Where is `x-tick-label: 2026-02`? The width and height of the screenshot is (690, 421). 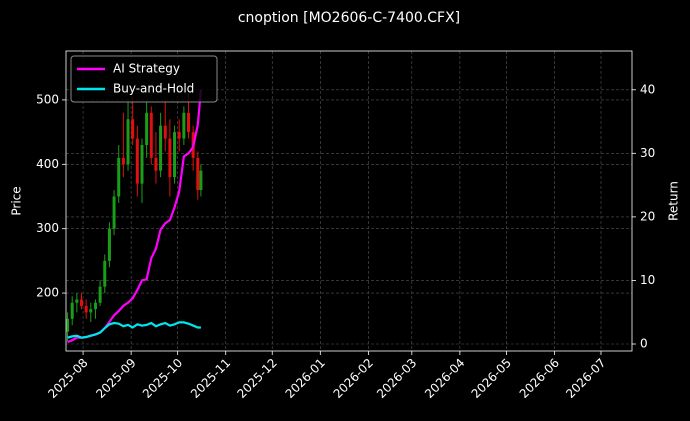
x-tick-label: 2026-02 is located at coordinates (353, 378).